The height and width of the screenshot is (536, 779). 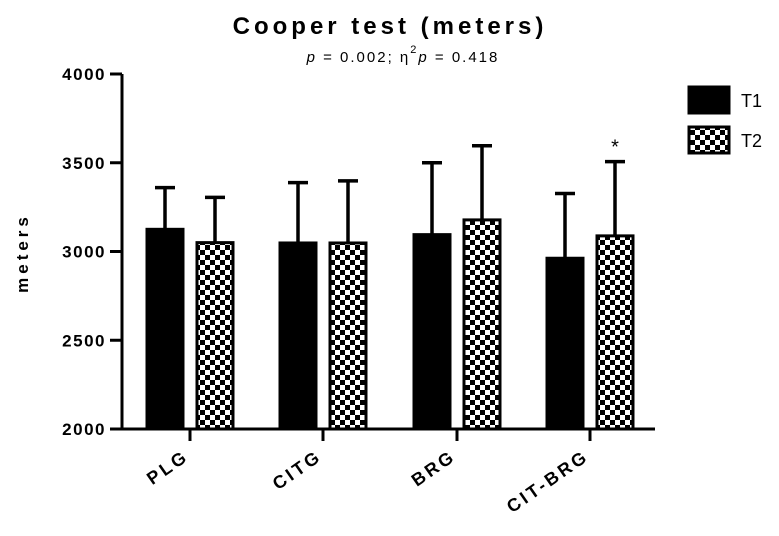 What do you see at coordinates (167, 467) in the screenshot?
I see `x-tick-label: PLG` at bounding box center [167, 467].